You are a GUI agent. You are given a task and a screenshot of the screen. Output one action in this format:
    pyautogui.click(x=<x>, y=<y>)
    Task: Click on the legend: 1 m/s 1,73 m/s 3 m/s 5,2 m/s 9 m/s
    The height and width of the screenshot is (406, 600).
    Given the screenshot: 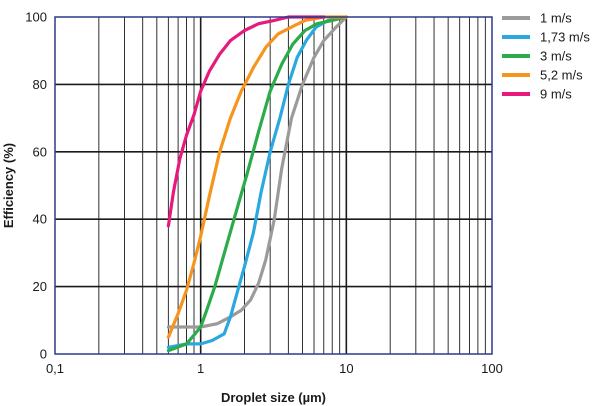 What is the action you would take?
    pyautogui.click(x=546, y=56)
    